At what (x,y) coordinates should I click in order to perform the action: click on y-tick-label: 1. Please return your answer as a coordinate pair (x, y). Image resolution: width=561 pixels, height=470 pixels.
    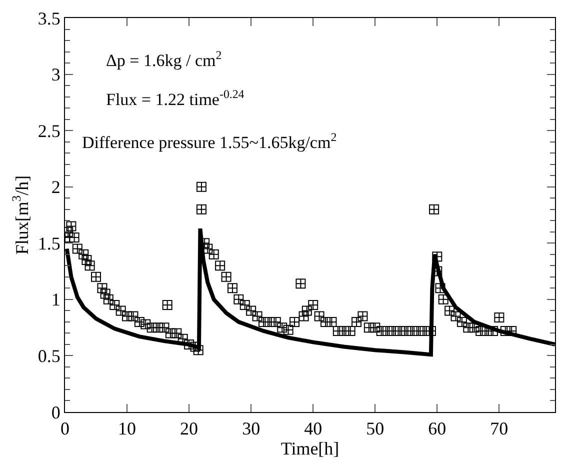
    Looking at the image, I should click on (55, 300).